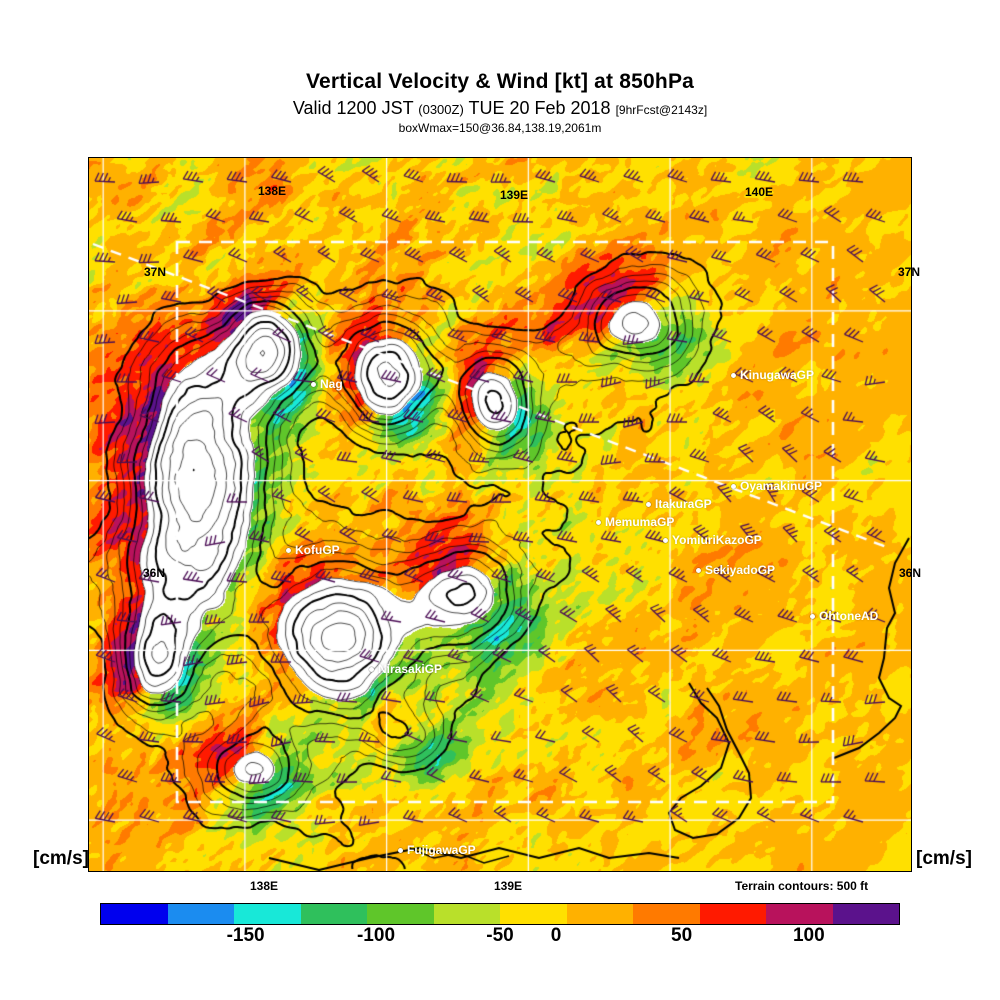 The height and width of the screenshot is (1000, 1000). What do you see at coordinates (288, 550) in the screenshot?
I see `station-marker-KofuGP` at bounding box center [288, 550].